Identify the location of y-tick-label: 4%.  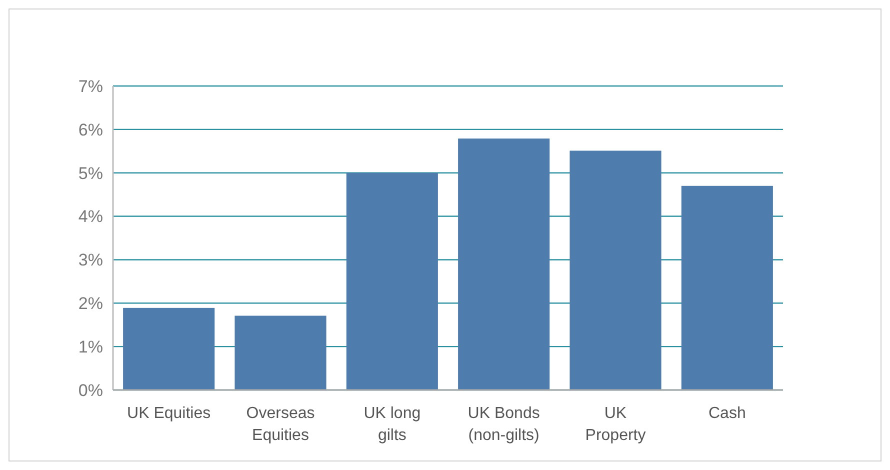
(90, 216).